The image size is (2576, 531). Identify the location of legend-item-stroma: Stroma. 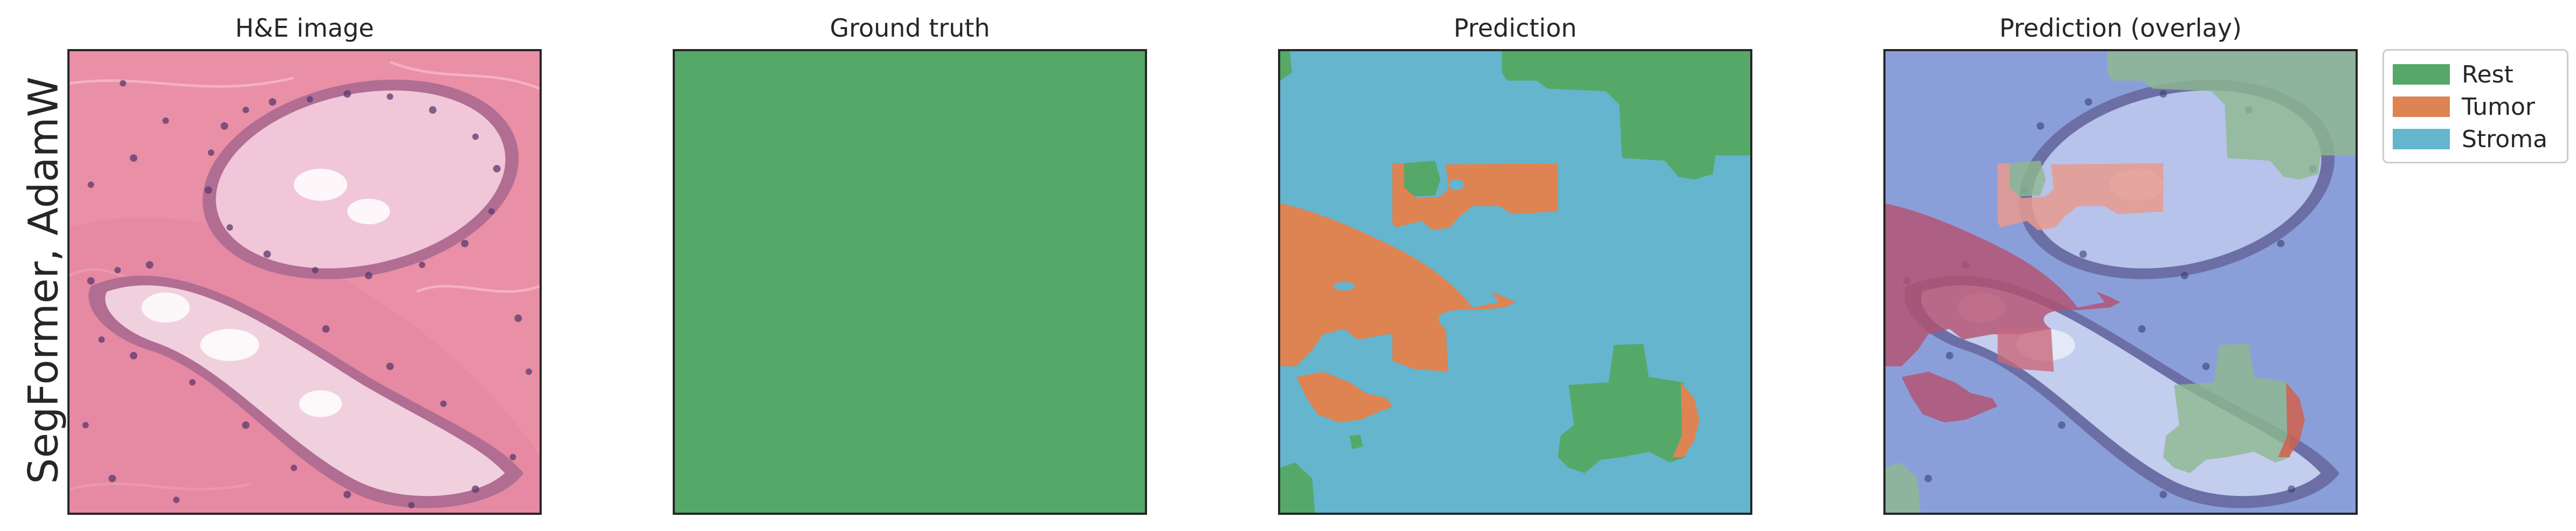
(2475, 139).